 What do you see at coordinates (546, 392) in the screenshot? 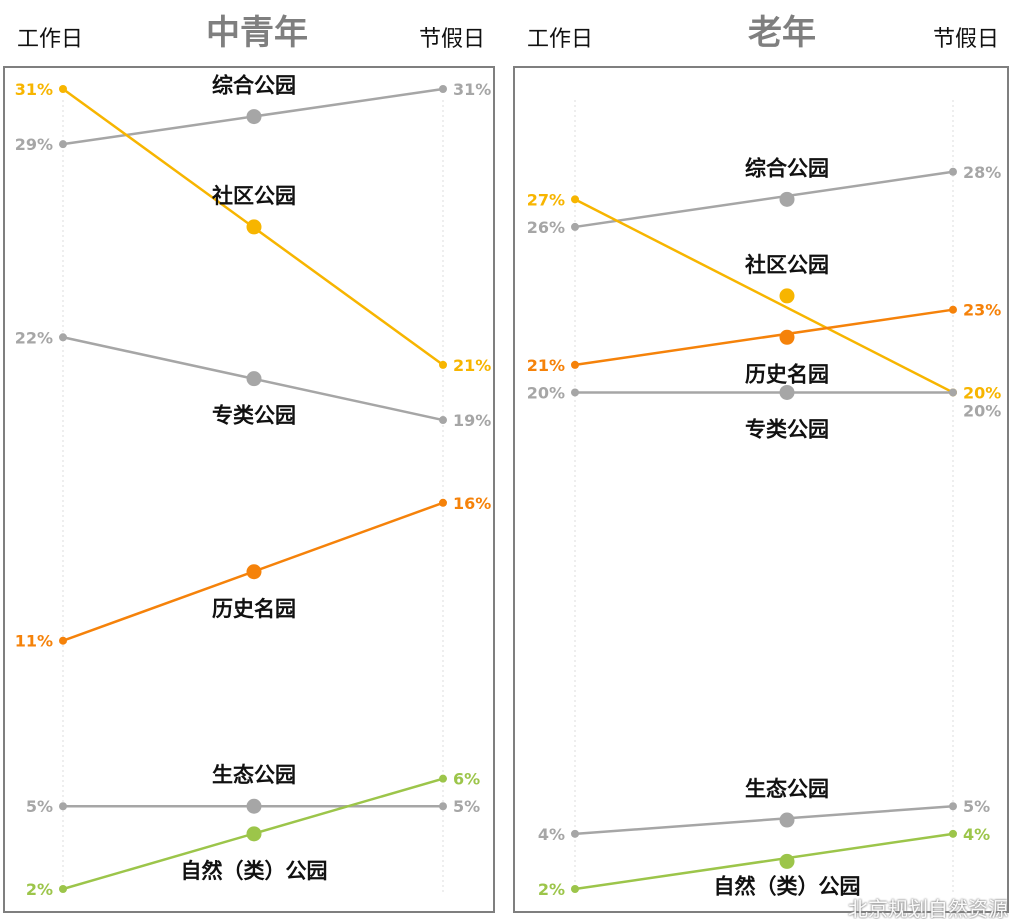
I see `value-label-workday: 20%` at bounding box center [546, 392].